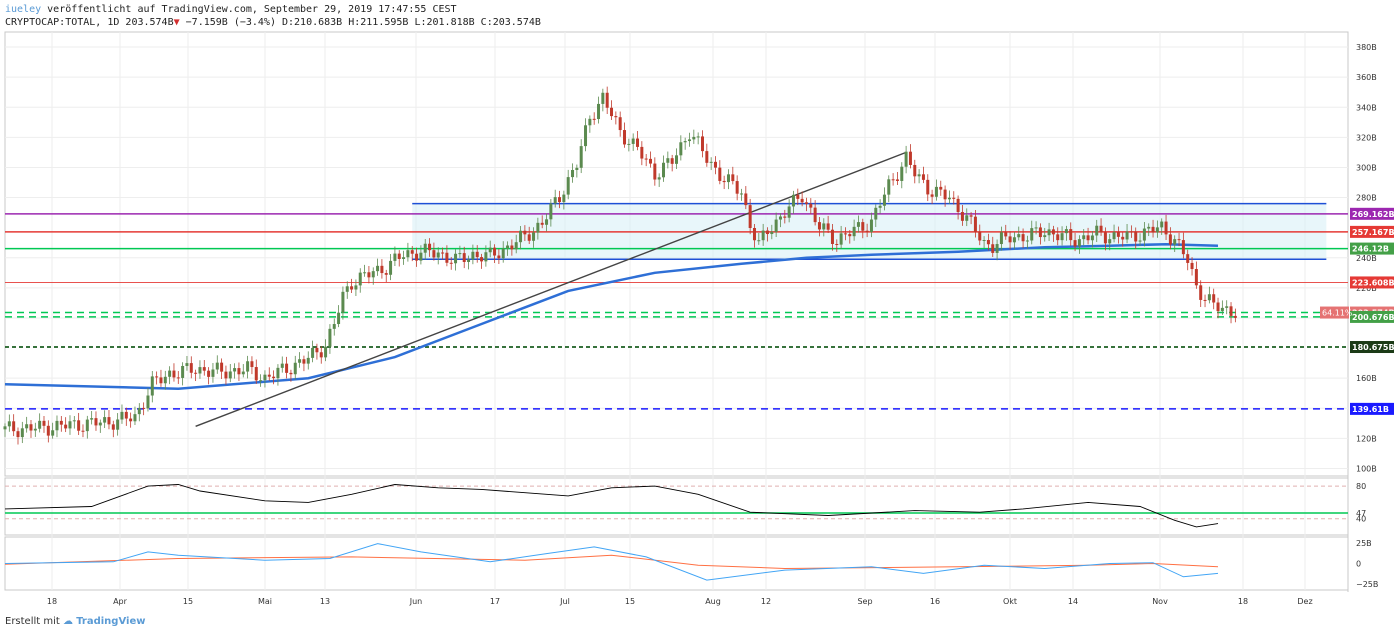 The image size is (1400, 634). What do you see at coordinates (75, 621) in the screenshot?
I see `footer: Erstellt mit ☁ TradingView` at bounding box center [75, 621].